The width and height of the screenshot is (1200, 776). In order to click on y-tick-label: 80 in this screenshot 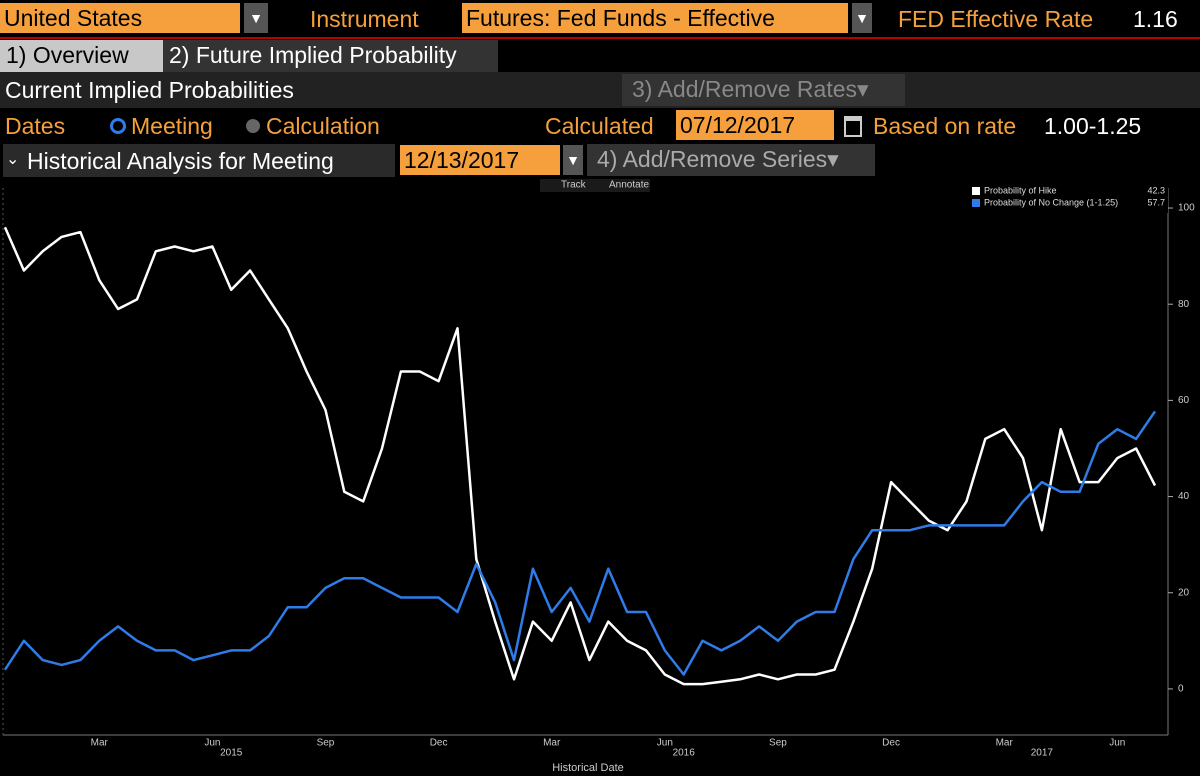, I will do `click(1184, 304)`.